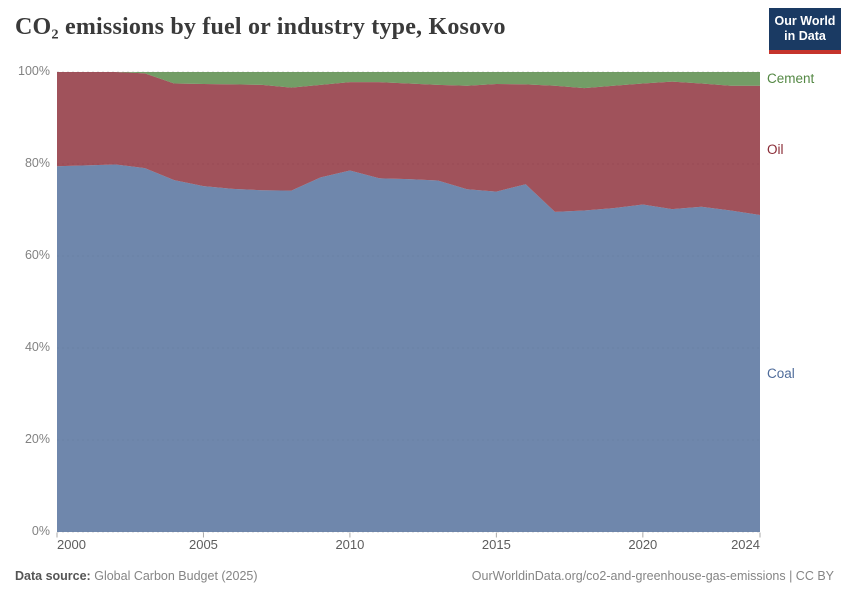  I want to click on owid-logo: Our World in Data, so click(805, 31).